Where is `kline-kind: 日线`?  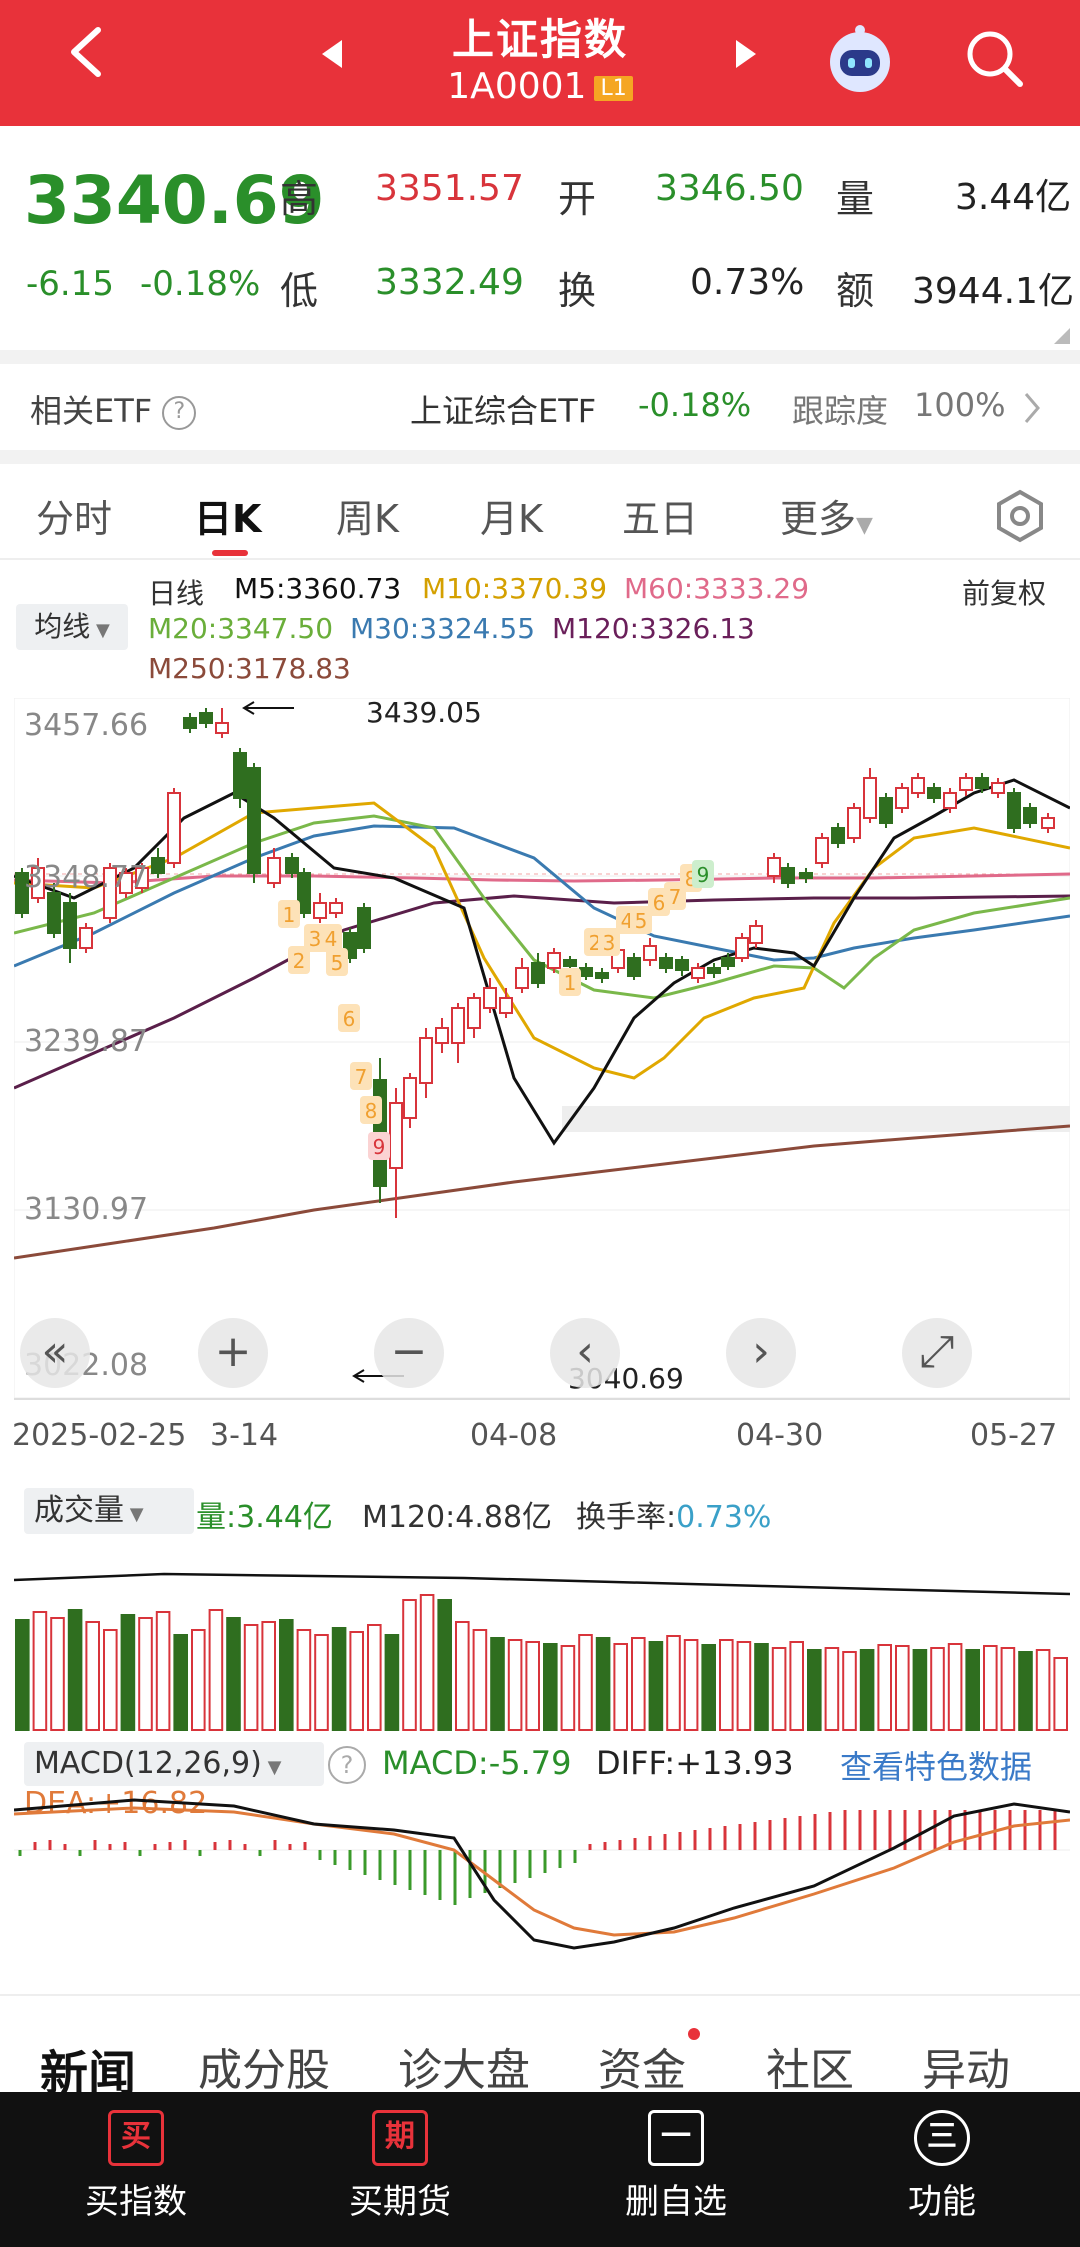 kline-kind: 日线 is located at coordinates (176, 593).